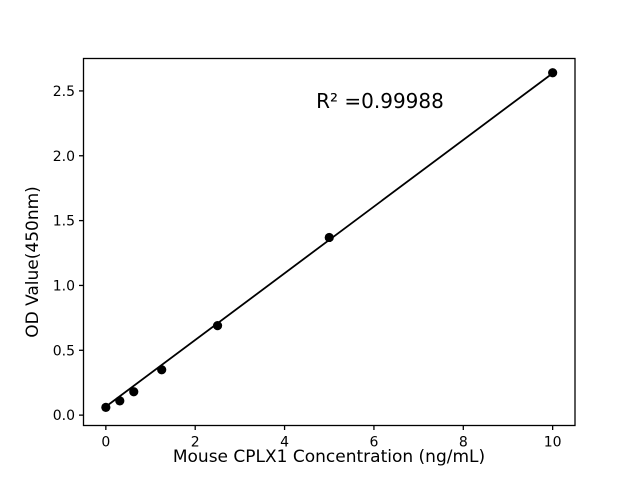 The height and width of the screenshot is (480, 640). What do you see at coordinates (463, 443) in the screenshot?
I see `x-tick-label: 8` at bounding box center [463, 443].